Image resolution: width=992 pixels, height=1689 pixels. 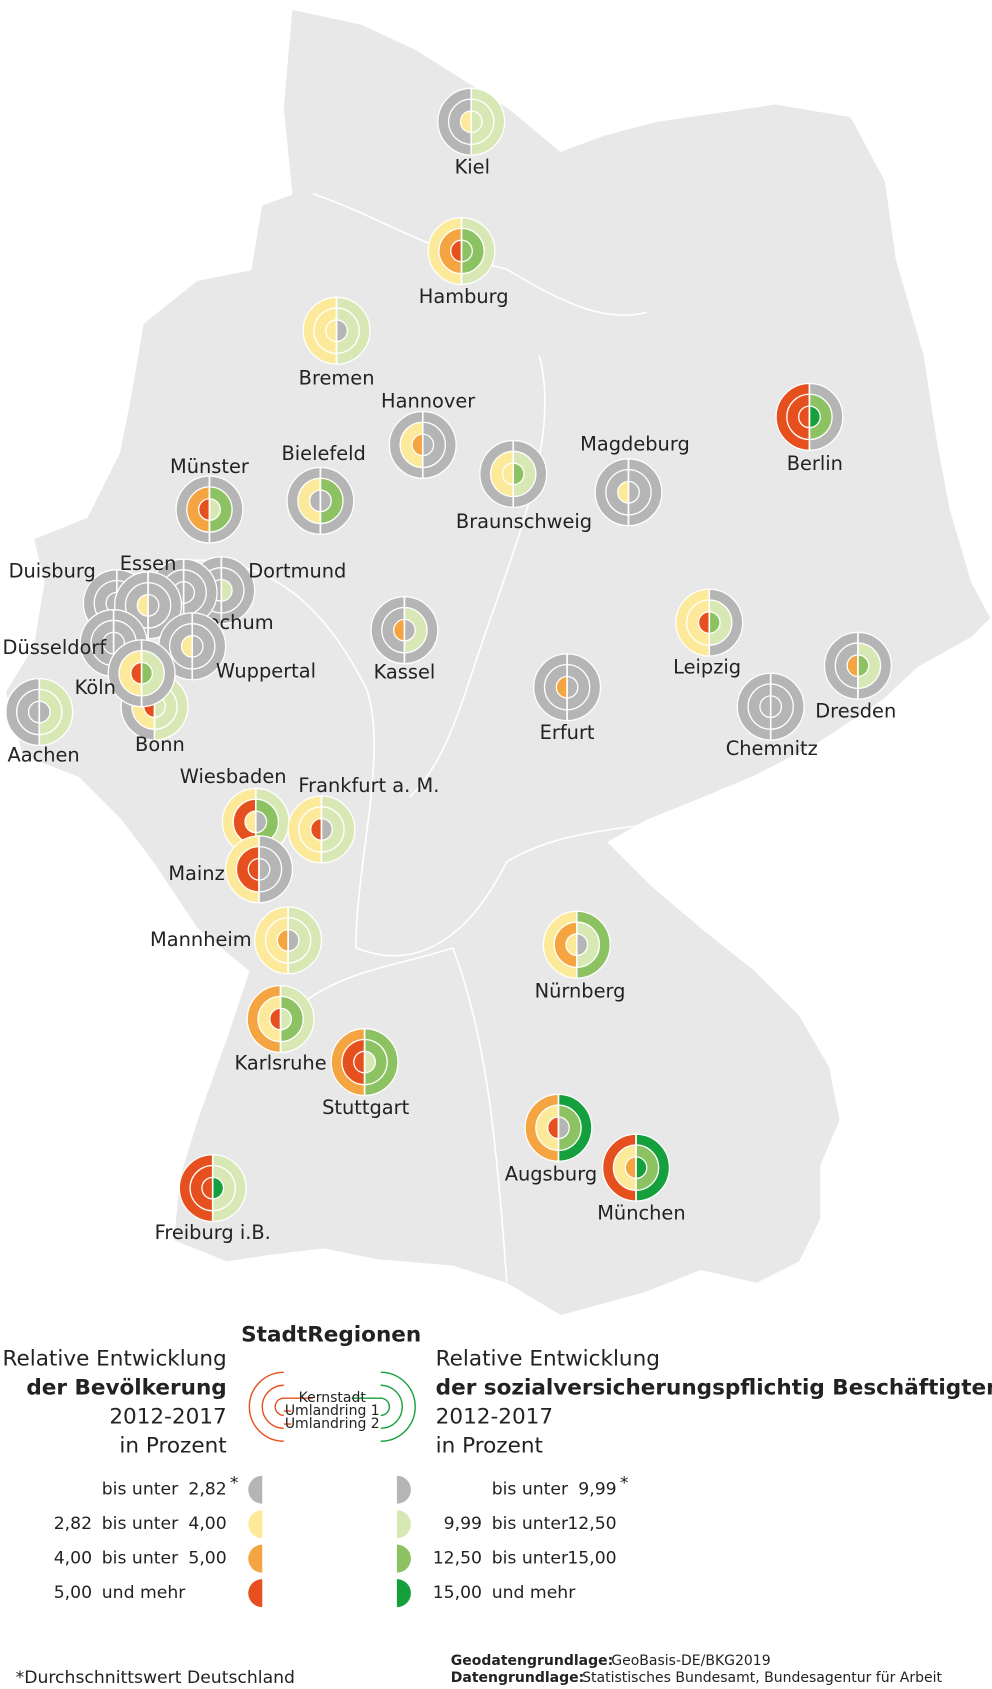 I want to click on source-label: Geodatengrundlage:, so click(x=532, y=1661).